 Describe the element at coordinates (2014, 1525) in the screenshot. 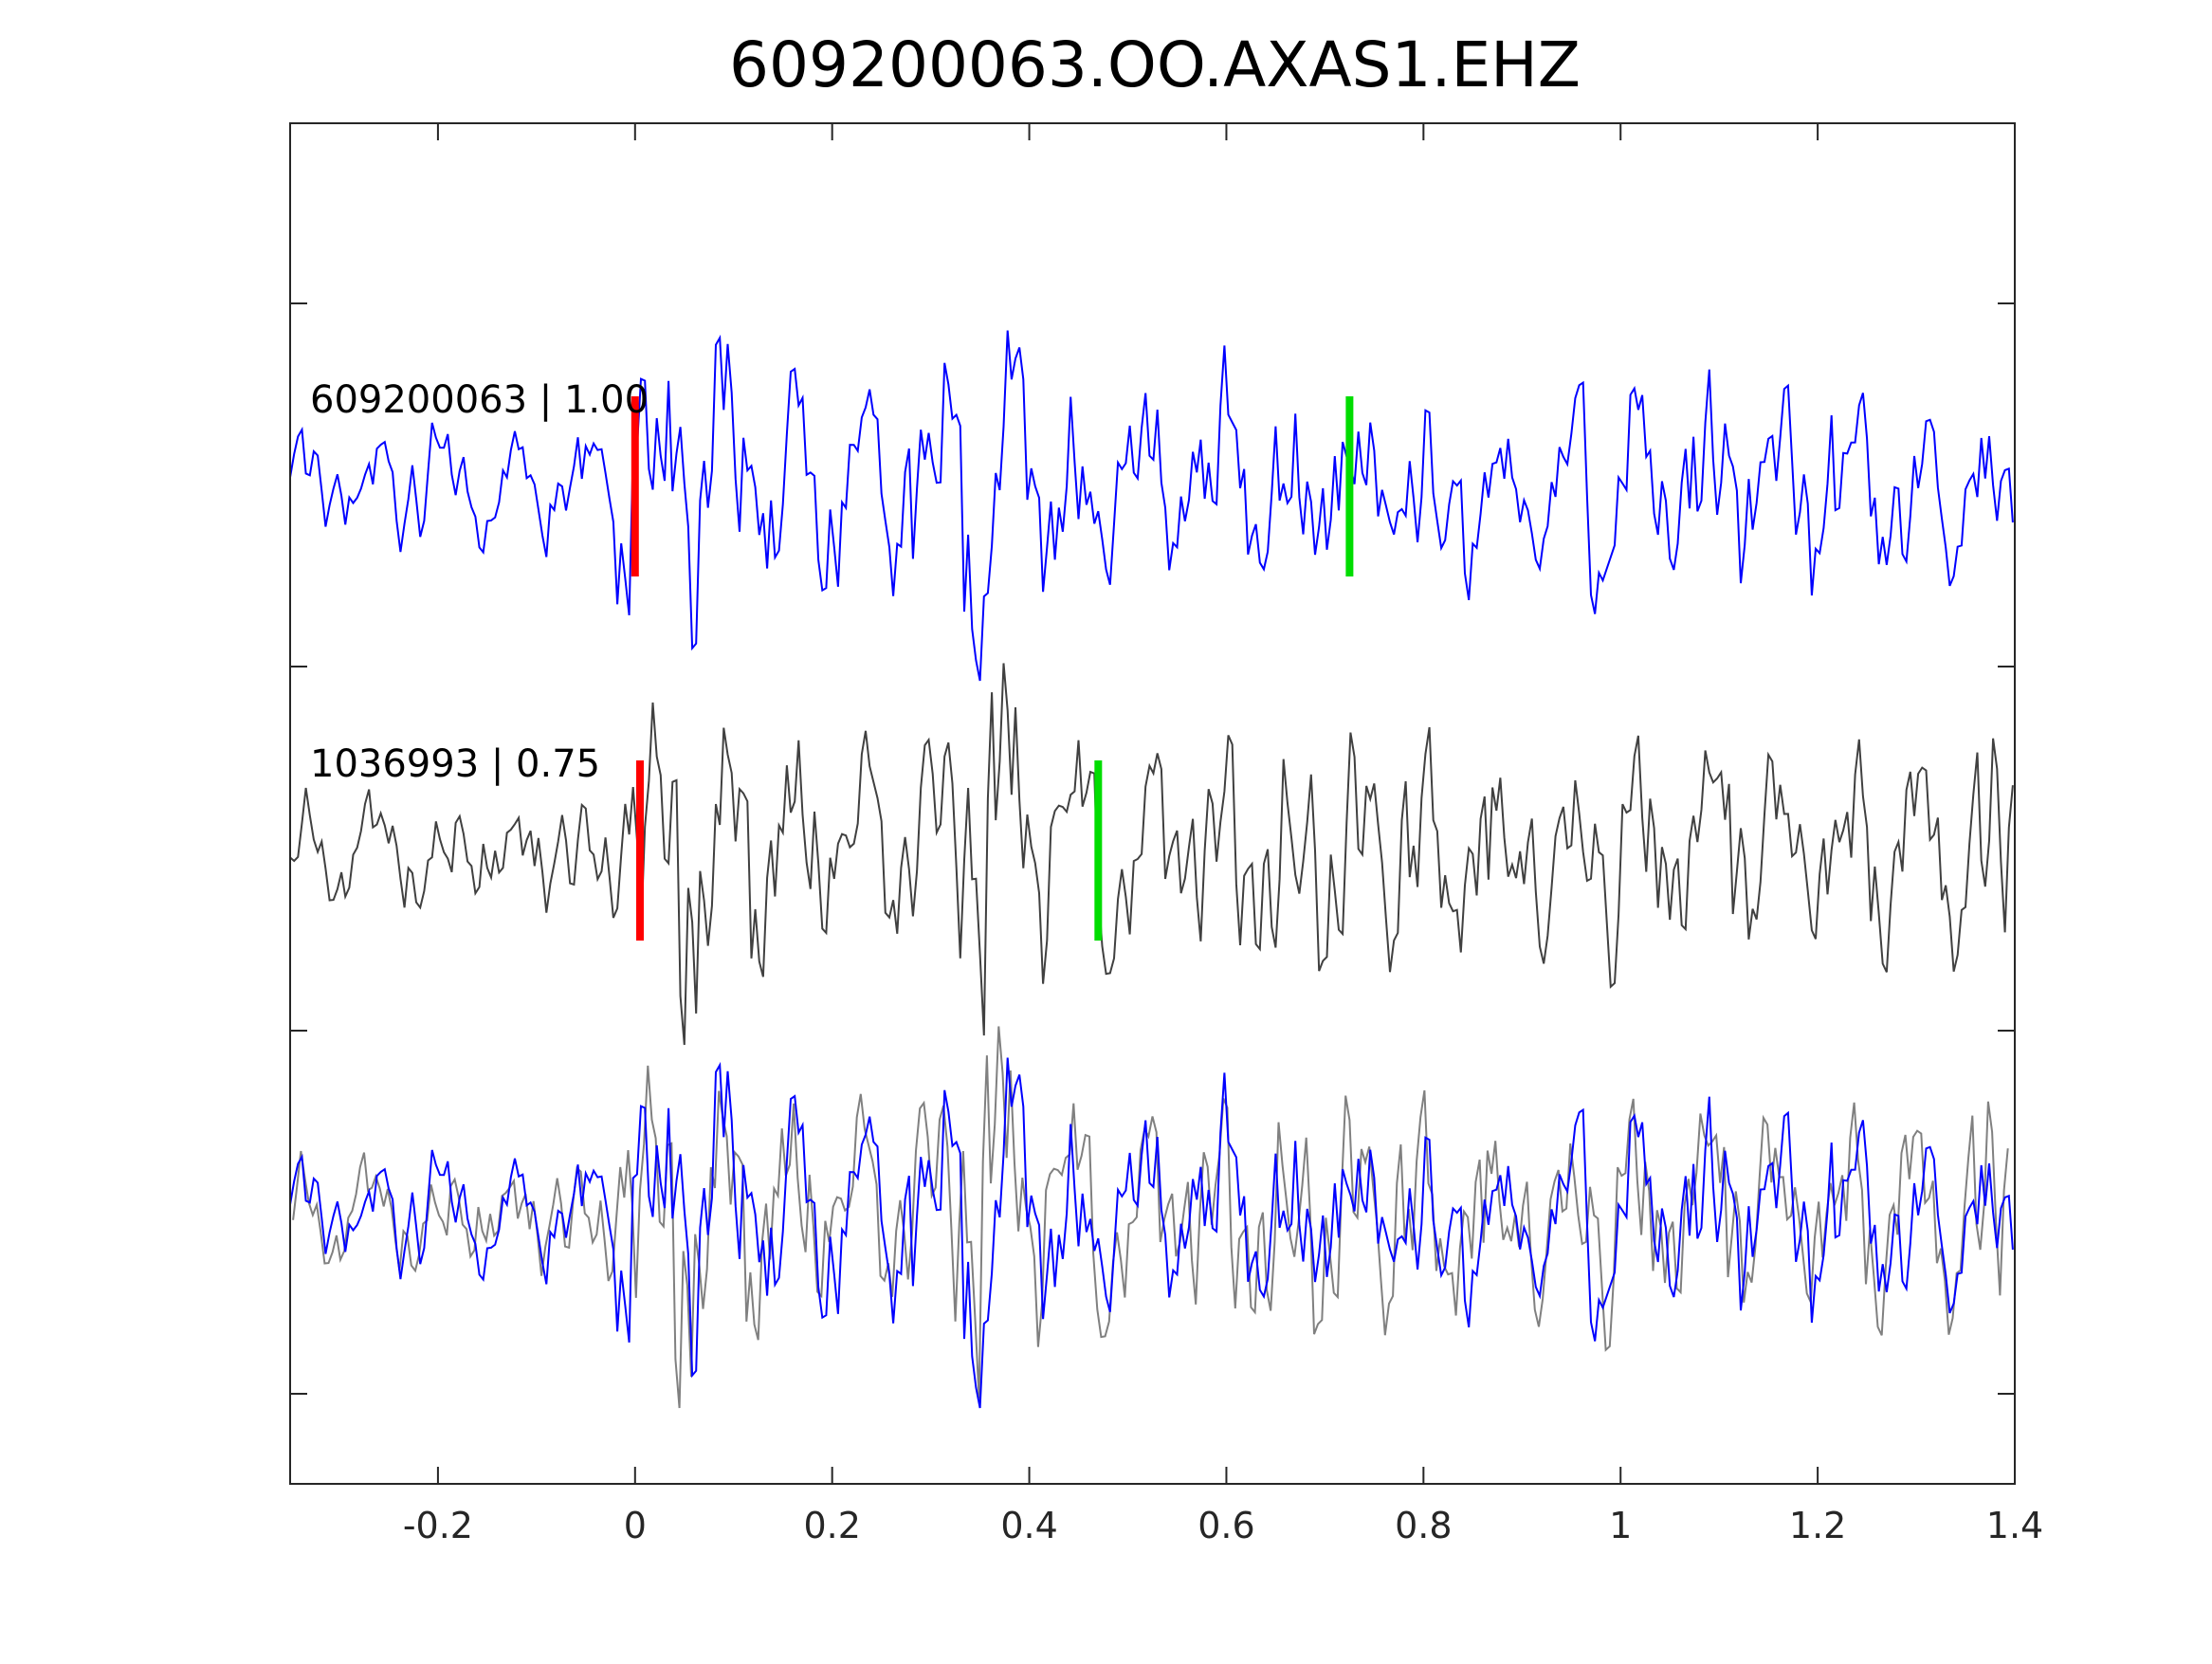

I see `x-tick-label: 1.4` at that location.